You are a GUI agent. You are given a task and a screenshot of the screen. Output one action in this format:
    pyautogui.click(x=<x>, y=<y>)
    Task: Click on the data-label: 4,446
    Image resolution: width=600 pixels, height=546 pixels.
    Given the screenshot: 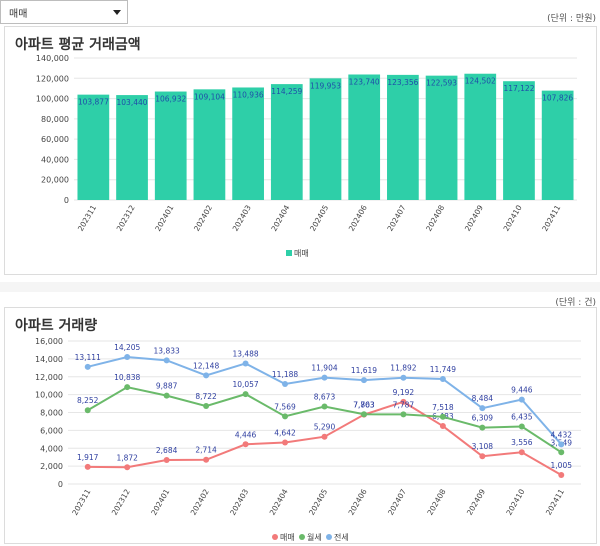 What is the action you would take?
    pyautogui.click(x=246, y=434)
    